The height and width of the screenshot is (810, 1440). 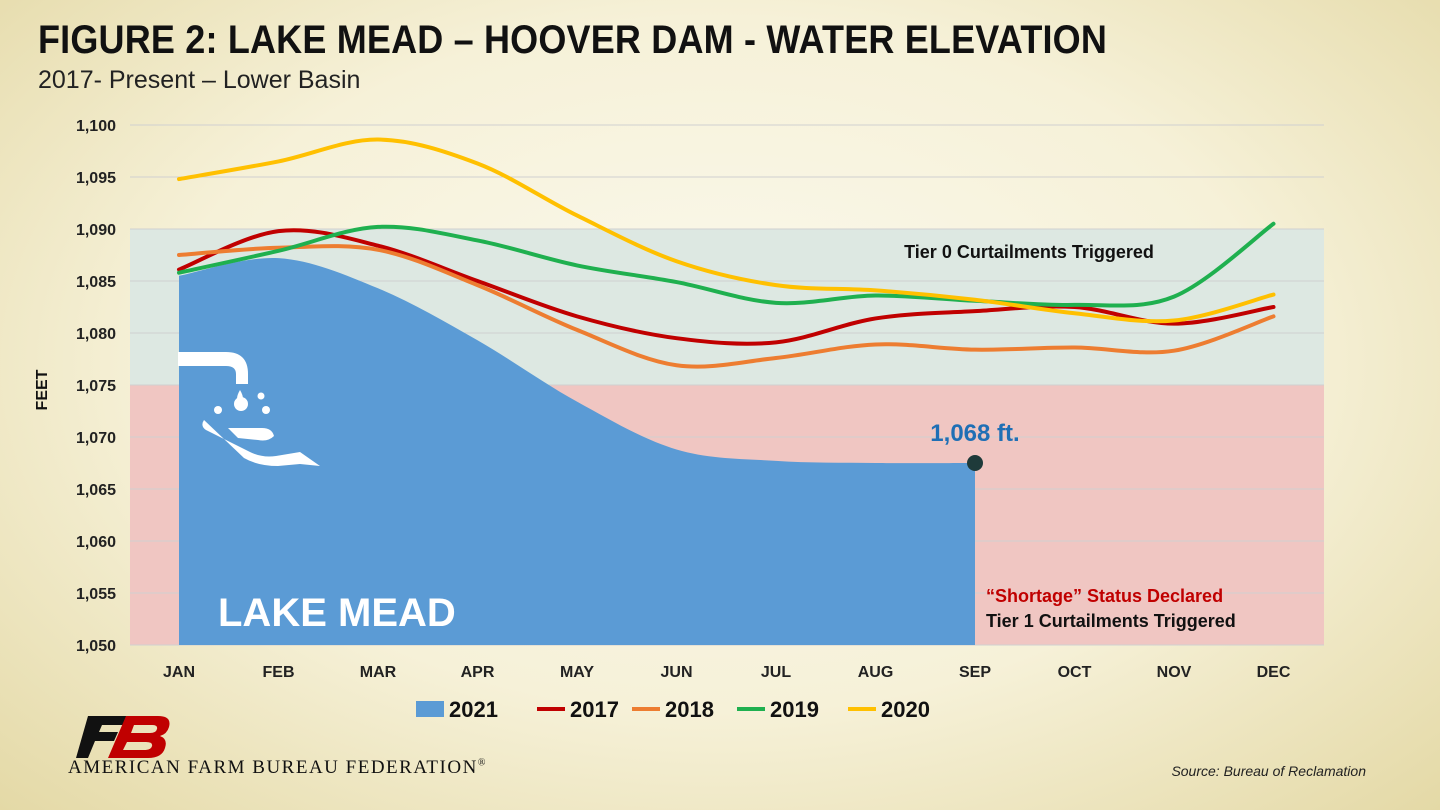 What do you see at coordinates (96, 646) in the screenshot?
I see `y-tick-label: 1,050` at bounding box center [96, 646].